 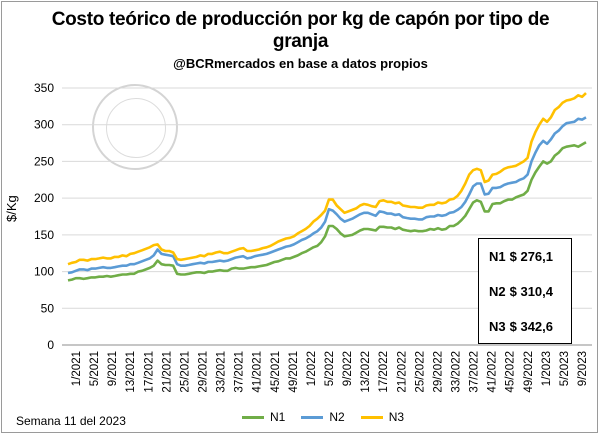 I want to click on legend-item-n1: N1, so click(x=263, y=417).